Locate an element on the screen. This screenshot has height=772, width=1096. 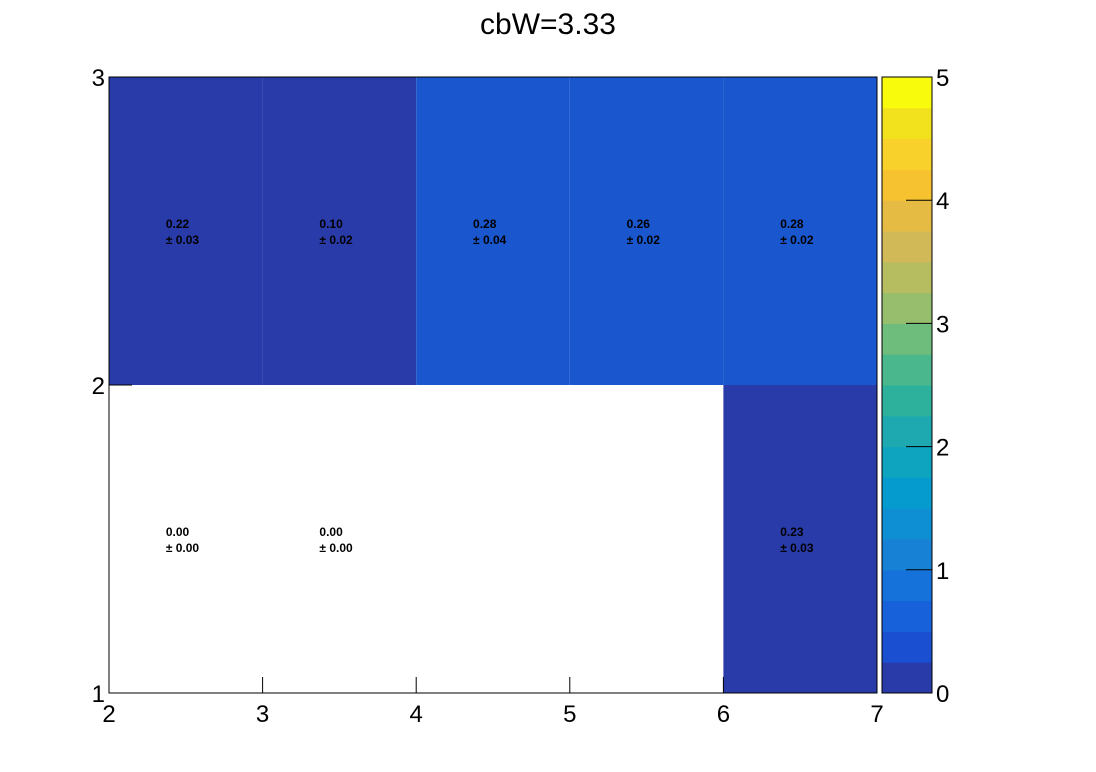
colorbar-tick-label: 4 is located at coordinates (942, 201).